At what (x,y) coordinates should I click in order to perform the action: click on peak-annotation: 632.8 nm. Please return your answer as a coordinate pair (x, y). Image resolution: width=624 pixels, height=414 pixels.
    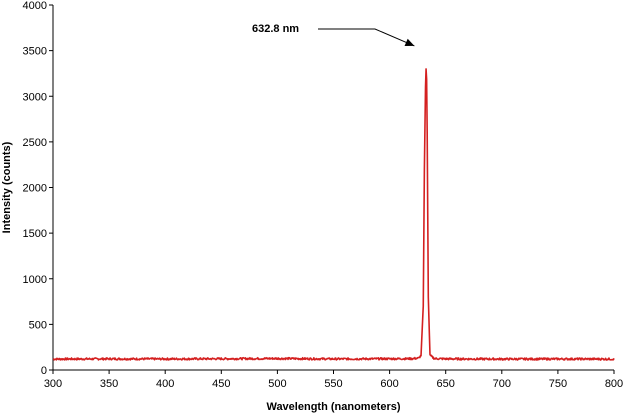
    Looking at the image, I should click on (333, 35).